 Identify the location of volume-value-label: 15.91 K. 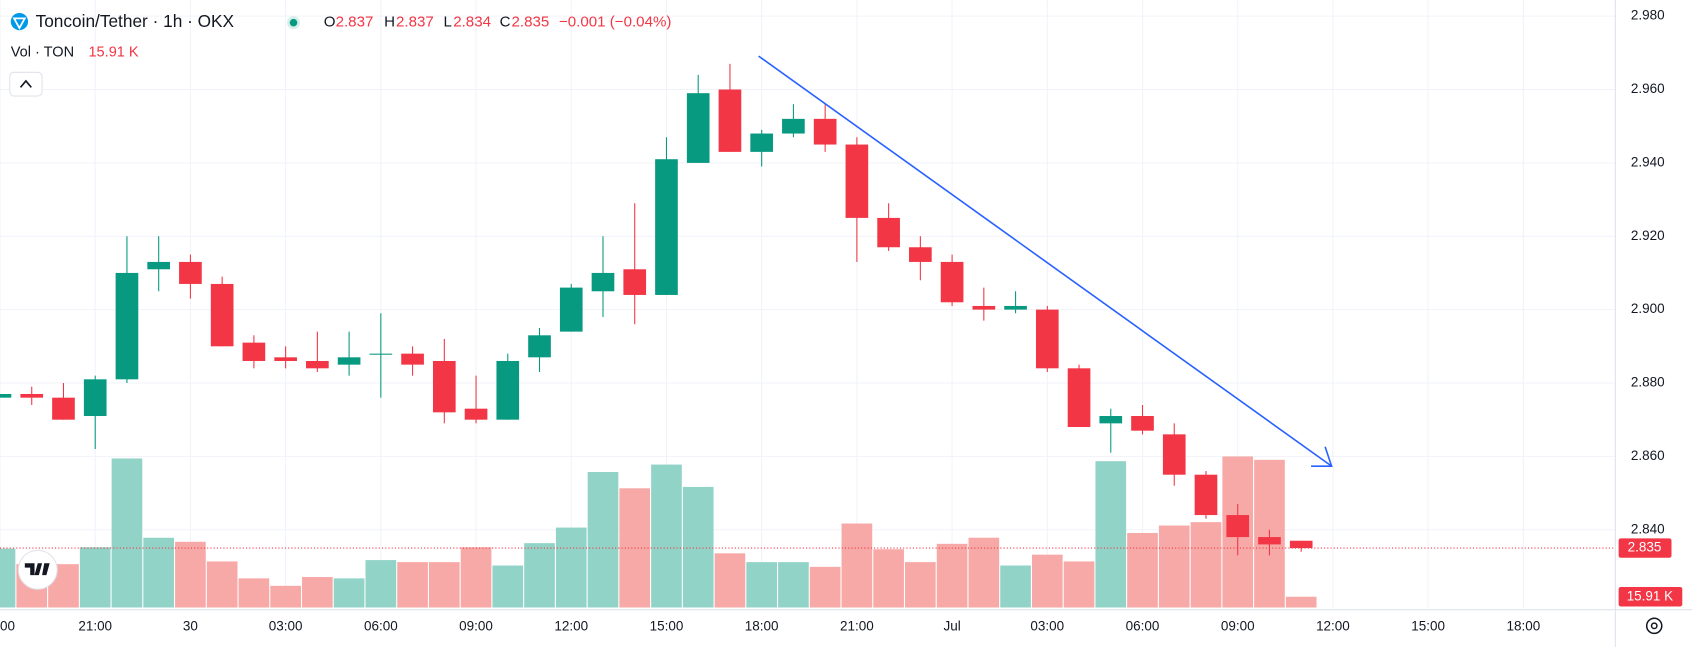
(1650, 595).